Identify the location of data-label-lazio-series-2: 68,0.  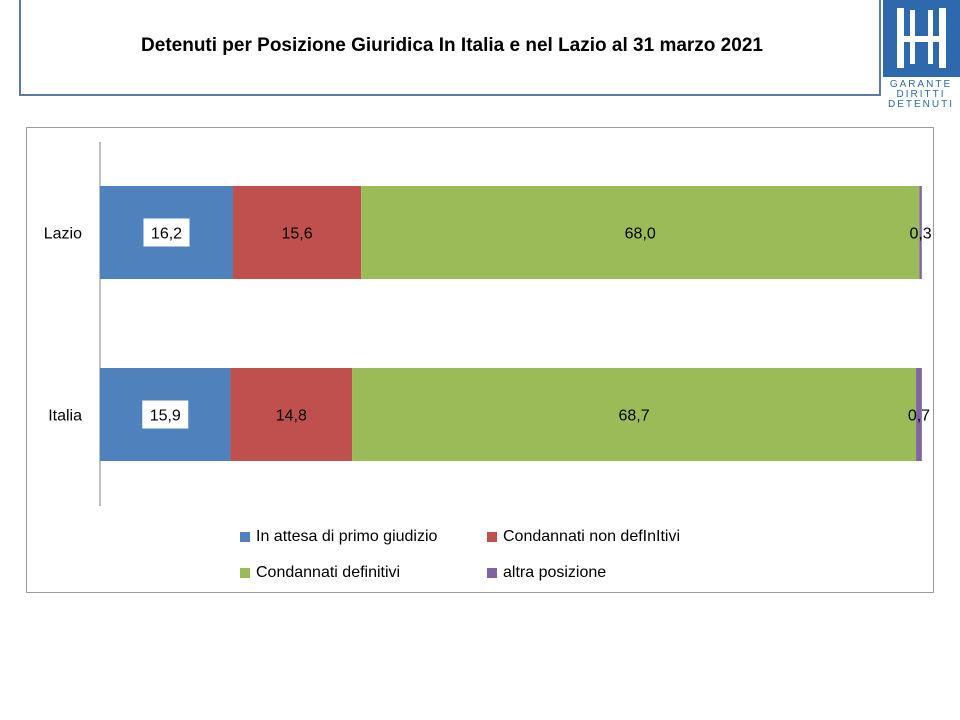
(640, 234).